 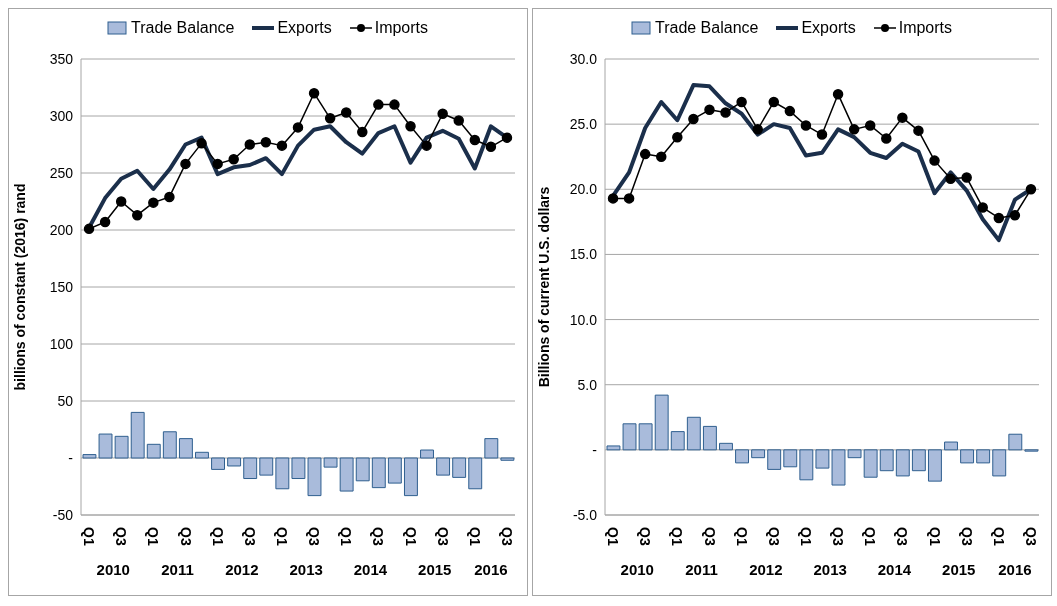 I want to click on y-tick-label: 350, so click(x=61, y=58).